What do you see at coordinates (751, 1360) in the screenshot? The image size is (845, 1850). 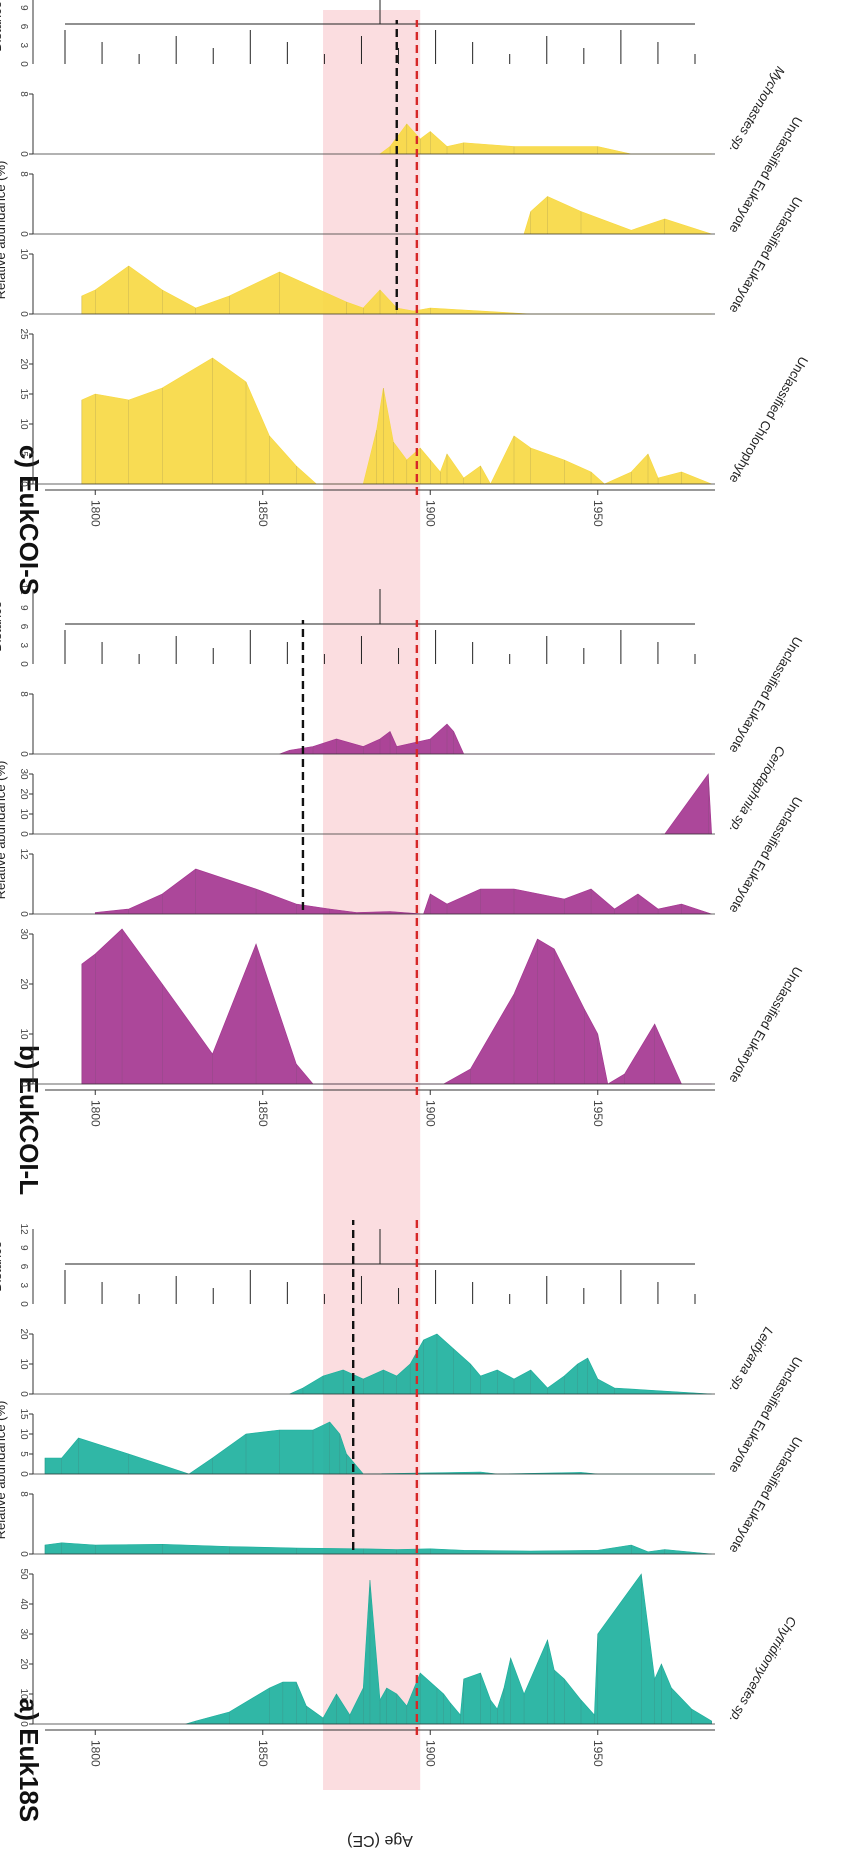 I see `series-name: Leidyana sp.` at bounding box center [751, 1360].